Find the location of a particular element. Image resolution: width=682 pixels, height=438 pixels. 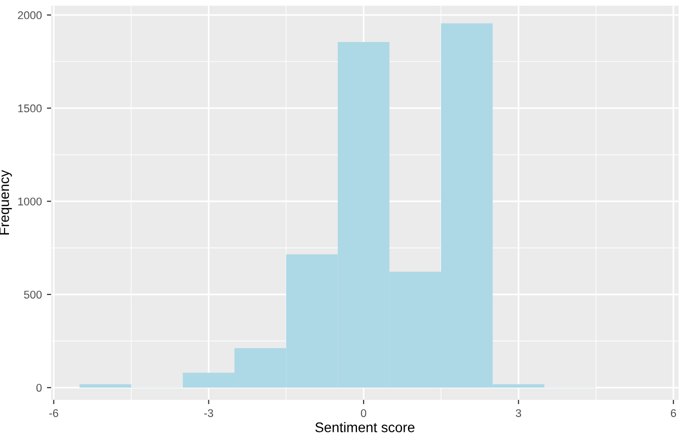

x-tick-label: 0 is located at coordinates (363, 413).